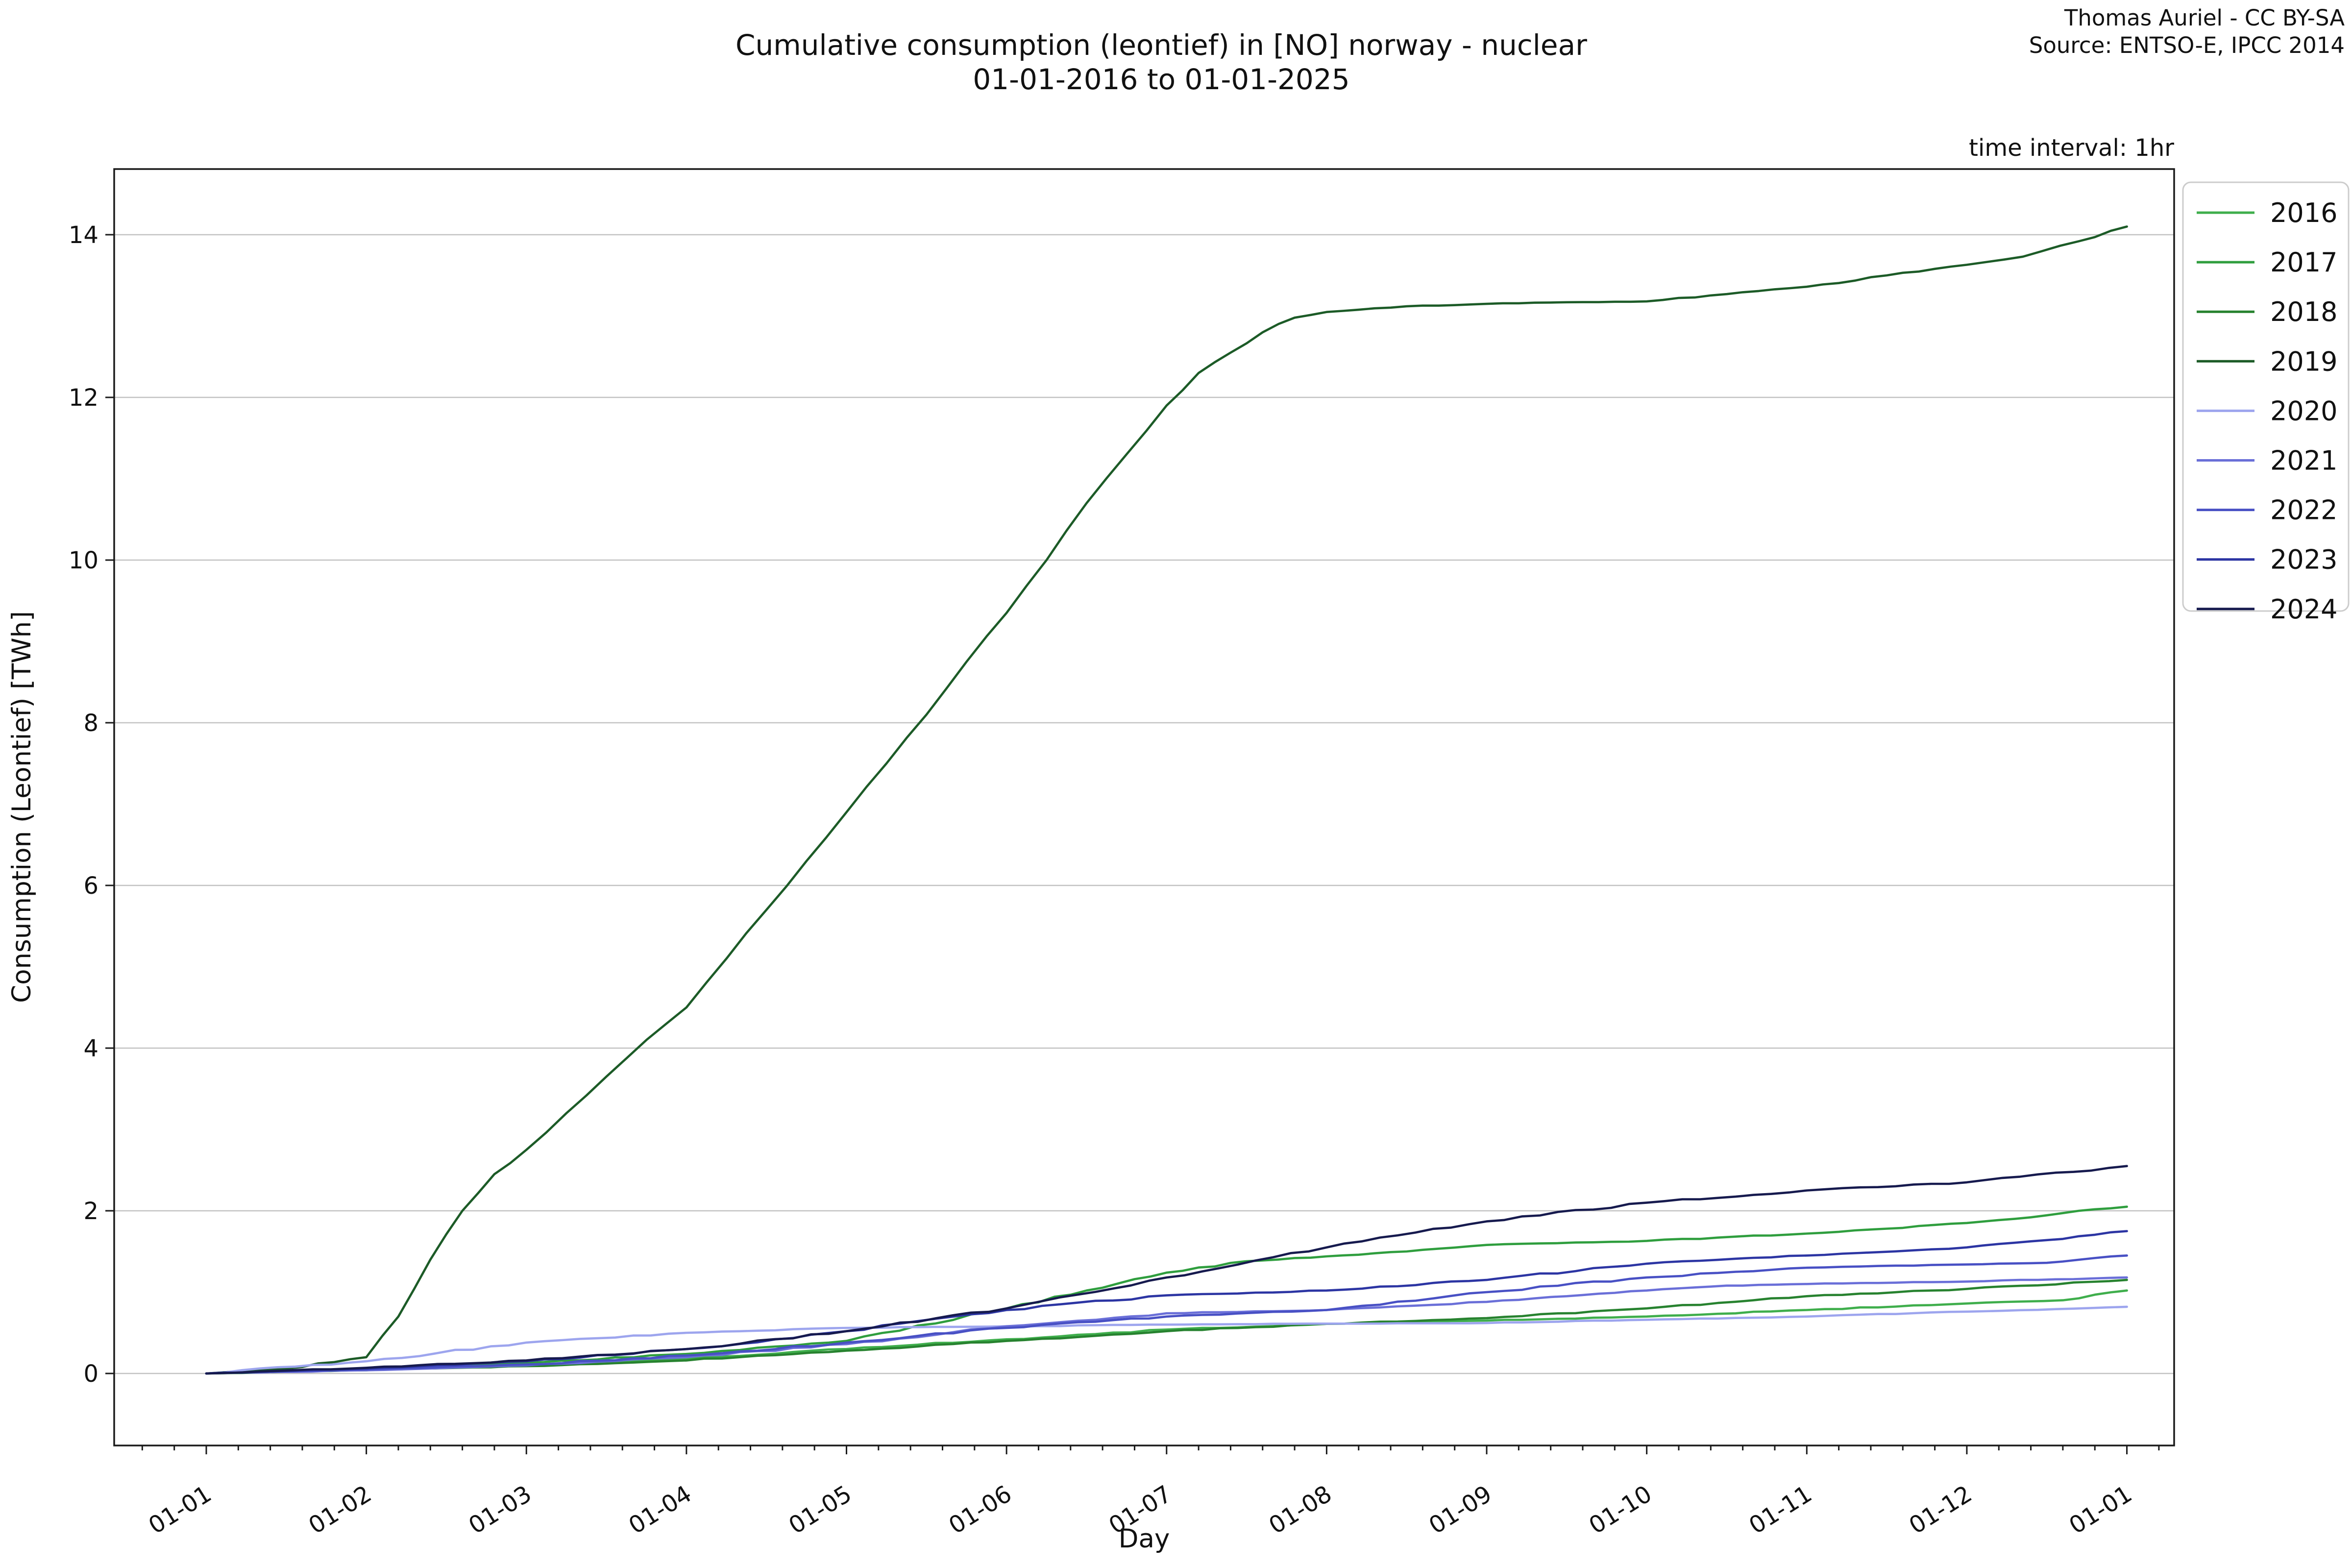 The image size is (2352, 1568). Describe the element at coordinates (2303, 311) in the screenshot. I see `legend-label-2018: 2018` at that location.